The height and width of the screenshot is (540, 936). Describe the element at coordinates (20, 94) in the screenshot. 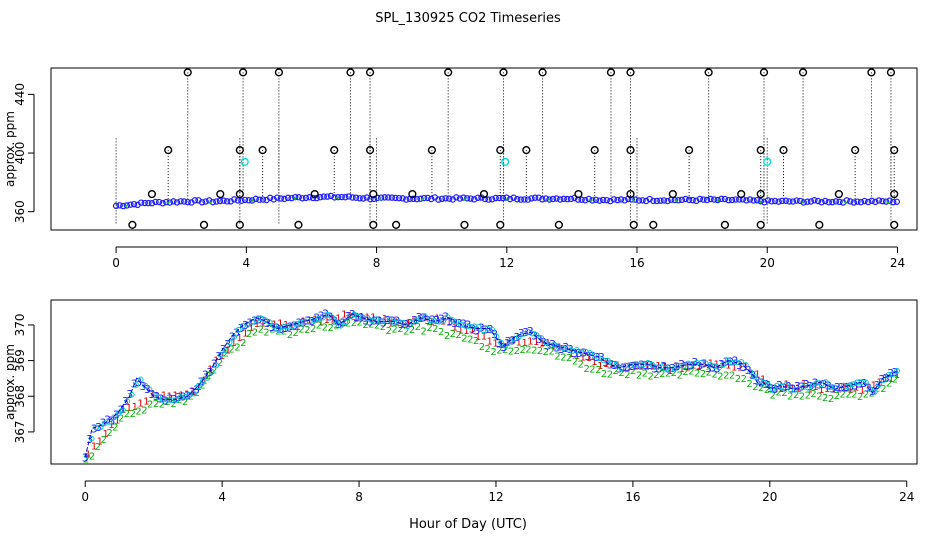

I see `top-y-tick-label: 440` at that location.